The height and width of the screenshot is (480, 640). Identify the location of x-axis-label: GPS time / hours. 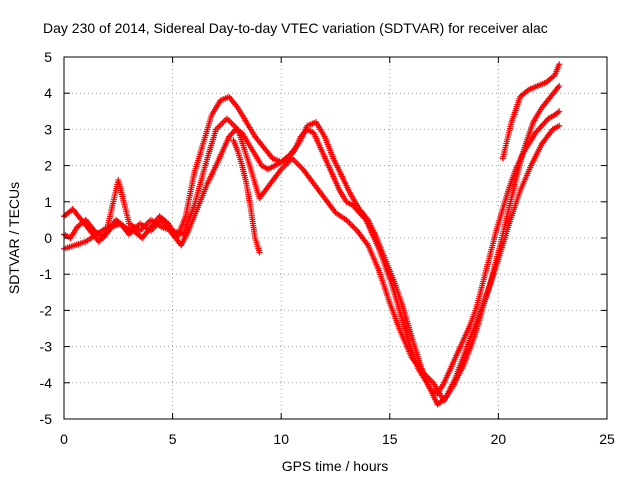
(335, 466).